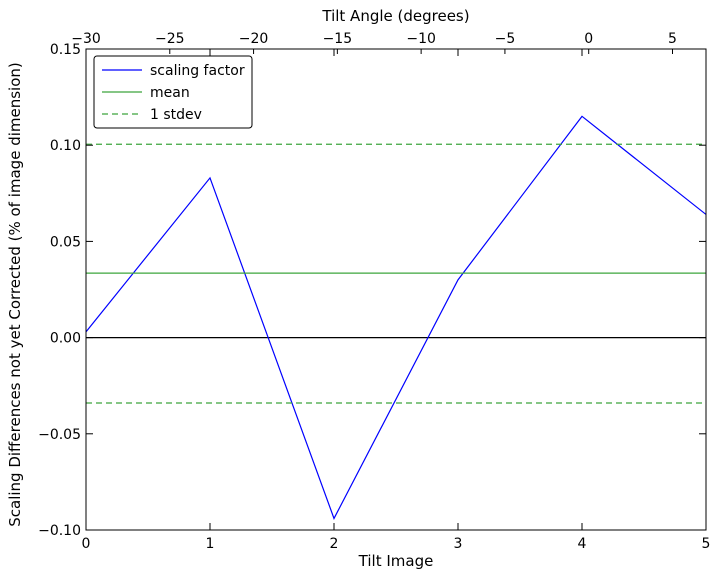 The height and width of the screenshot is (579, 719). I want to click on legend-label-mean: mean, so click(170, 93).